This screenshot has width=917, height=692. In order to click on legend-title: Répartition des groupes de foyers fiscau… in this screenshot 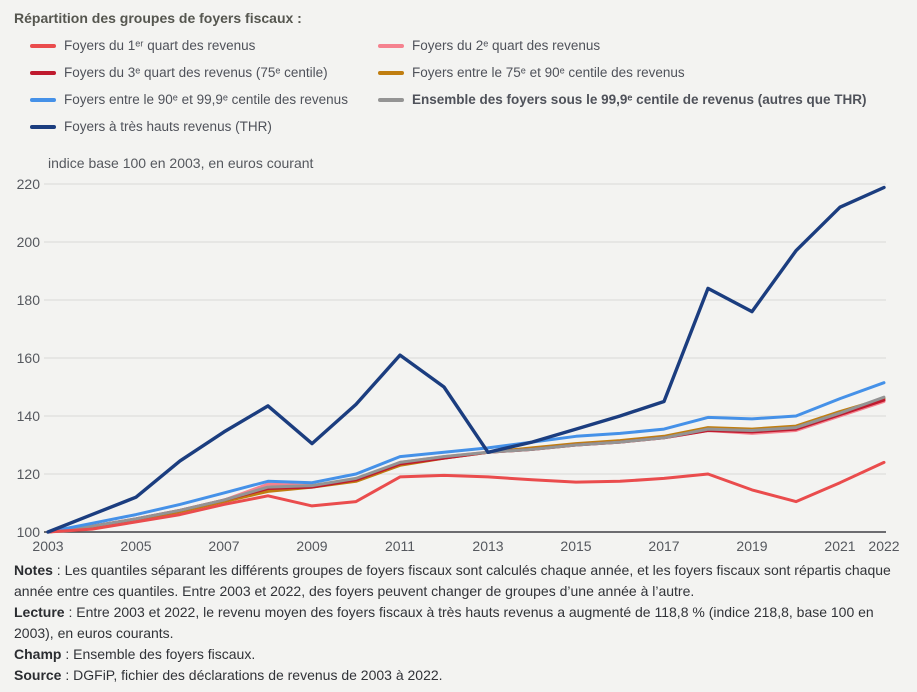, I will do `click(158, 18)`.